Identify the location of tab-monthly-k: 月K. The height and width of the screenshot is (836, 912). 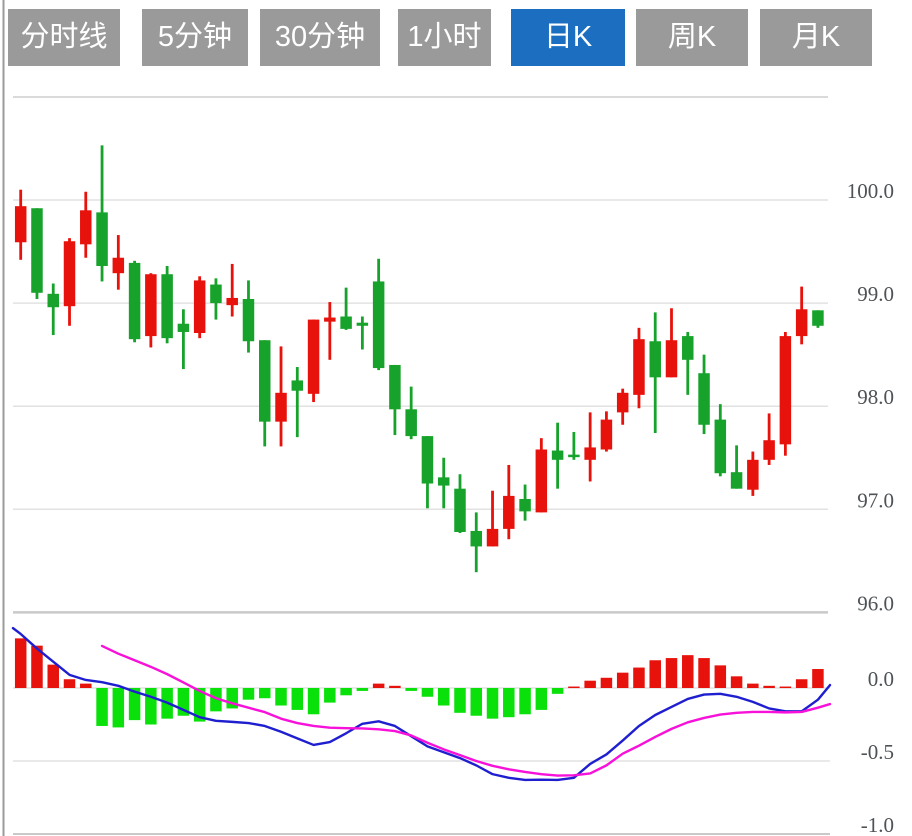
(816, 37).